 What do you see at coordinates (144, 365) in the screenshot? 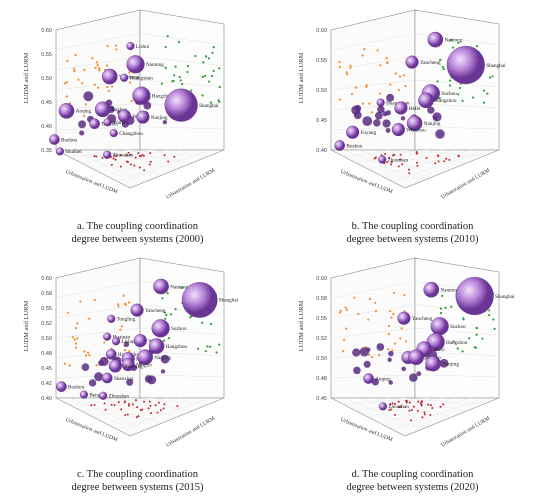
I see `city-label: Ningbo` at bounding box center [144, 365].